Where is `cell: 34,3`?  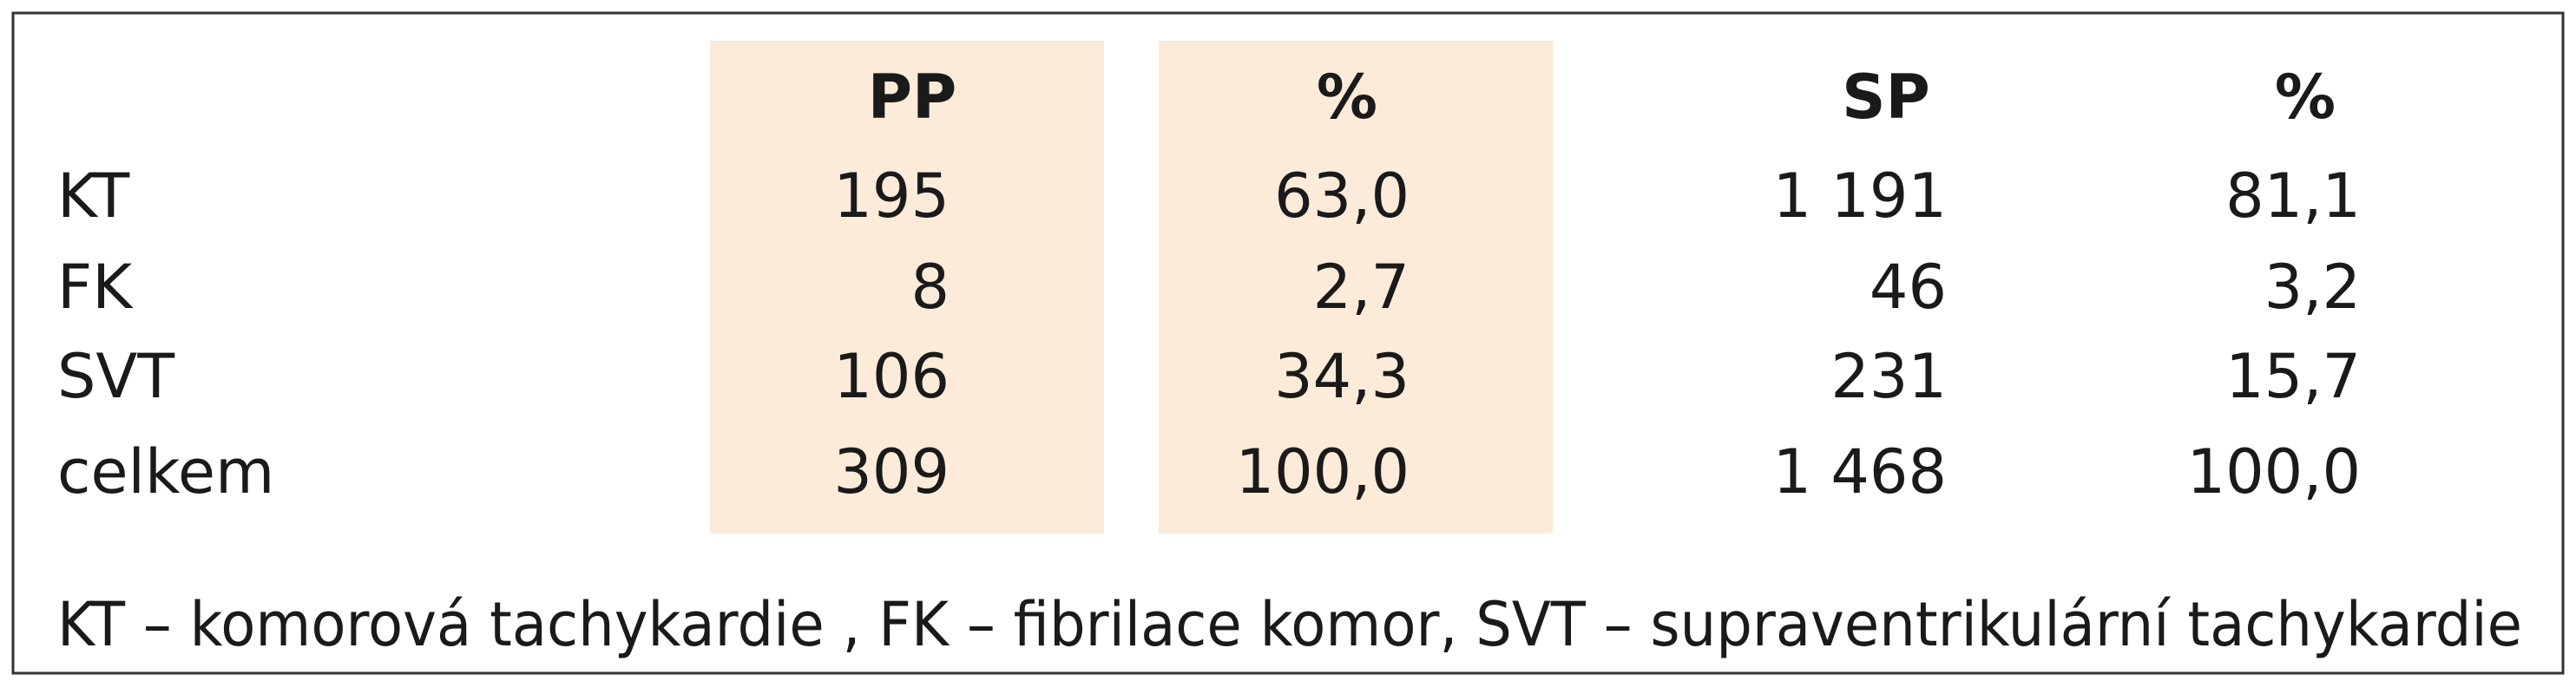 cell: 34,3 is located at coordinates (1342, 376).